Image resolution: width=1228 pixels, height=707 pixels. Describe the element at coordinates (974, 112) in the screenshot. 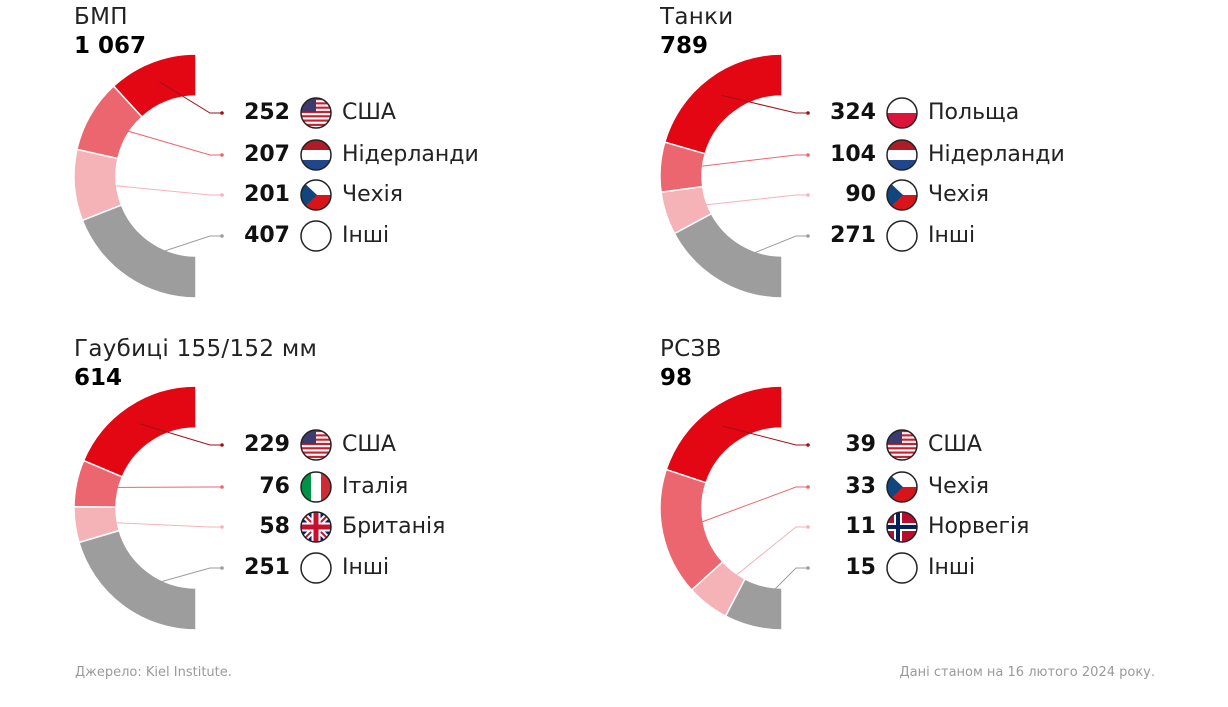

I see `country-label: Польща` at that location.